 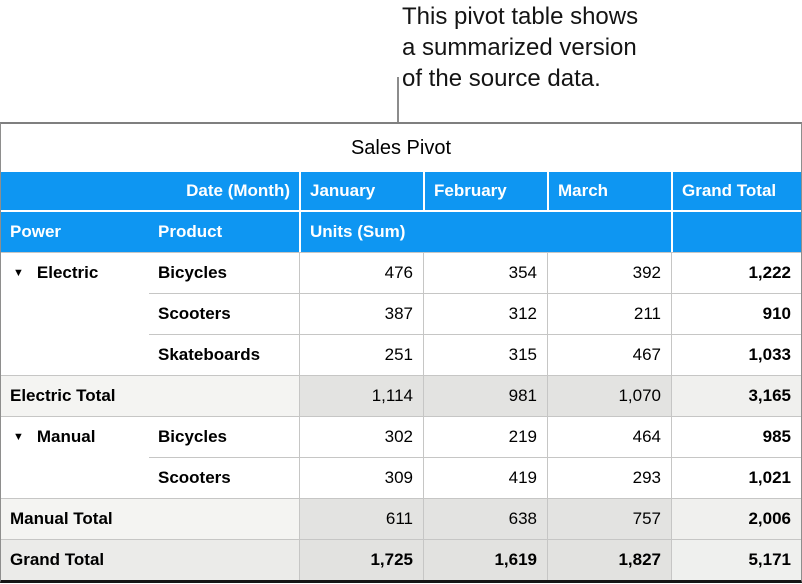 I want to click on cell-grand-total: 5,171, so click(x=736, y=559).